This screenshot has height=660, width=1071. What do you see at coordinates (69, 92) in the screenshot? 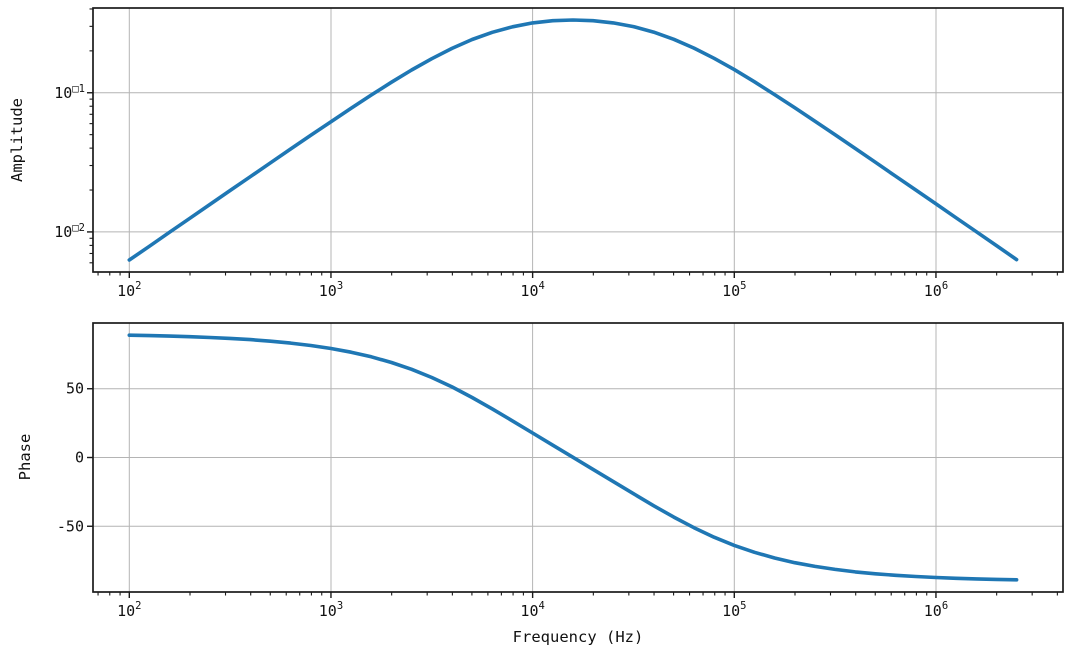
I see `y-tick-label: 10□1` at bounding box center [69, 92].